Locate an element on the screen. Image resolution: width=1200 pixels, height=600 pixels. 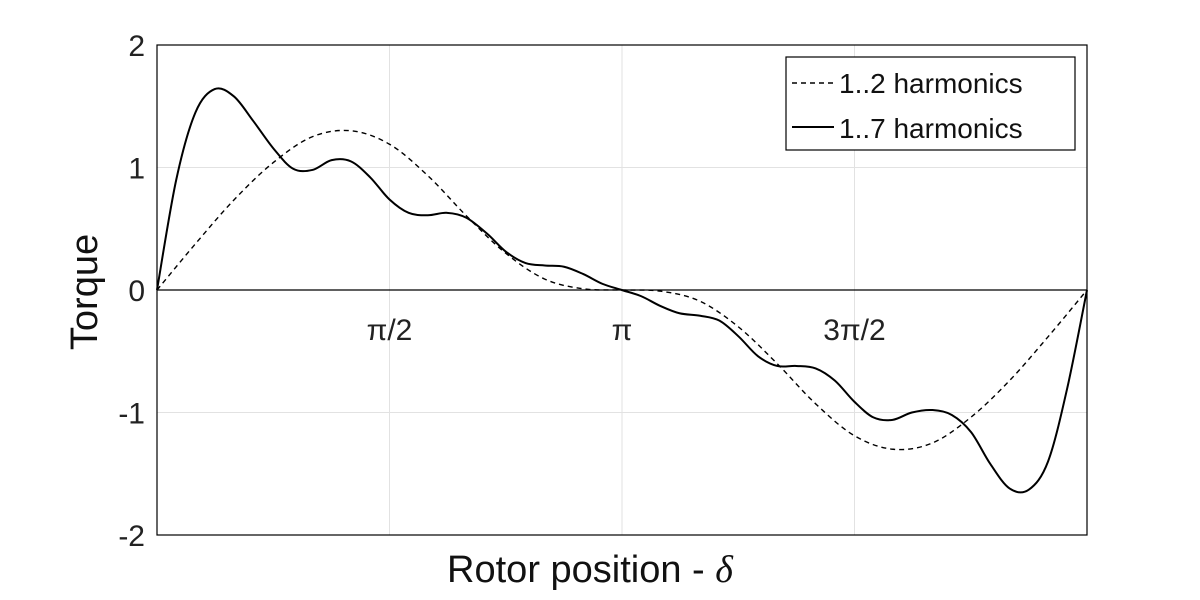
legend-box is located at coordinates (930, 103).